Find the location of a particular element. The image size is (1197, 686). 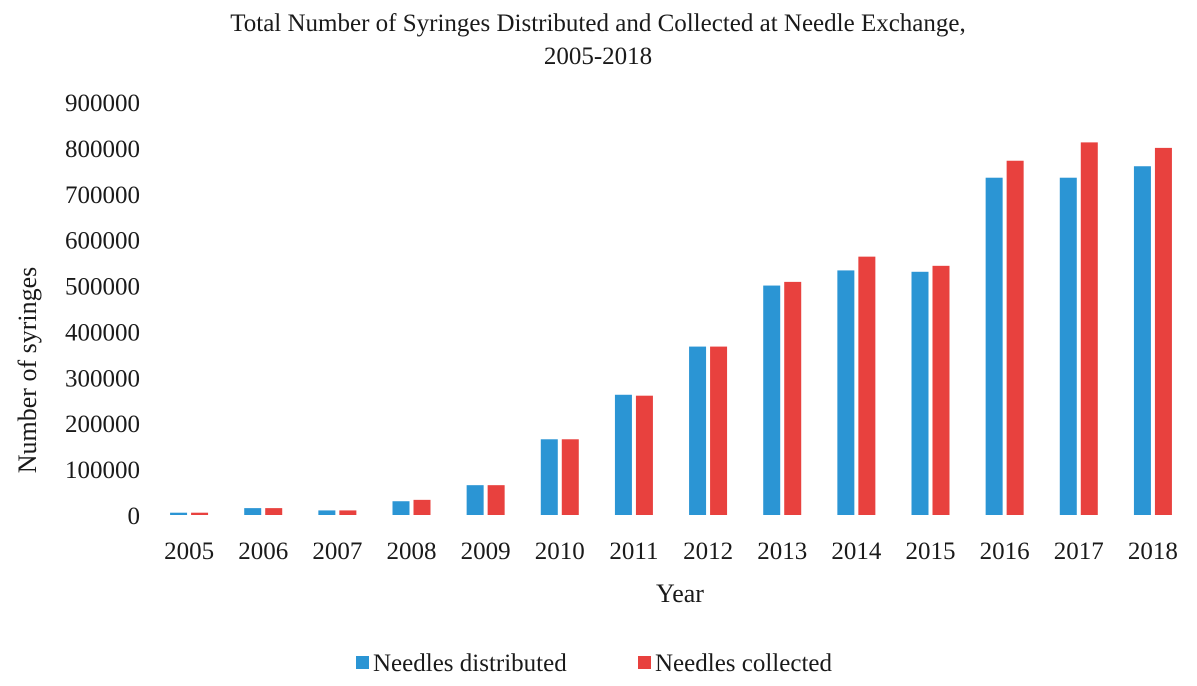

legend-label-collected: Needles collected is located at coordinates (743, 663).